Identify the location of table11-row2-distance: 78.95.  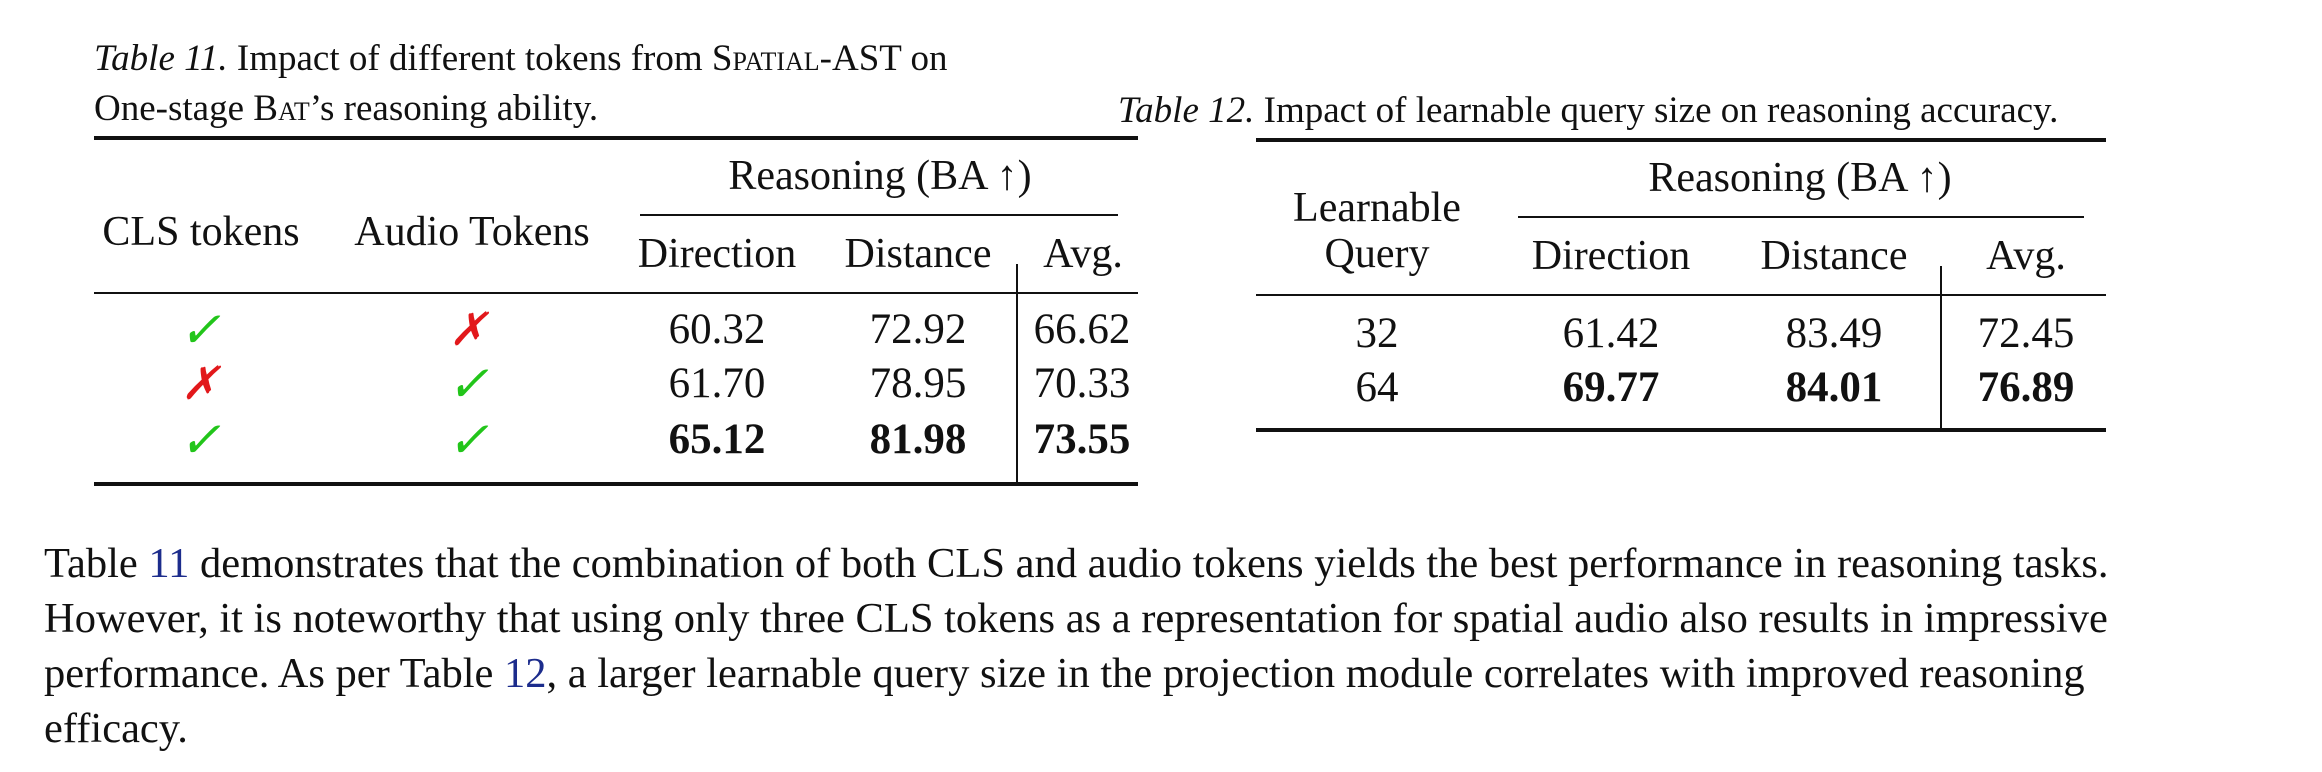
(918, 383).